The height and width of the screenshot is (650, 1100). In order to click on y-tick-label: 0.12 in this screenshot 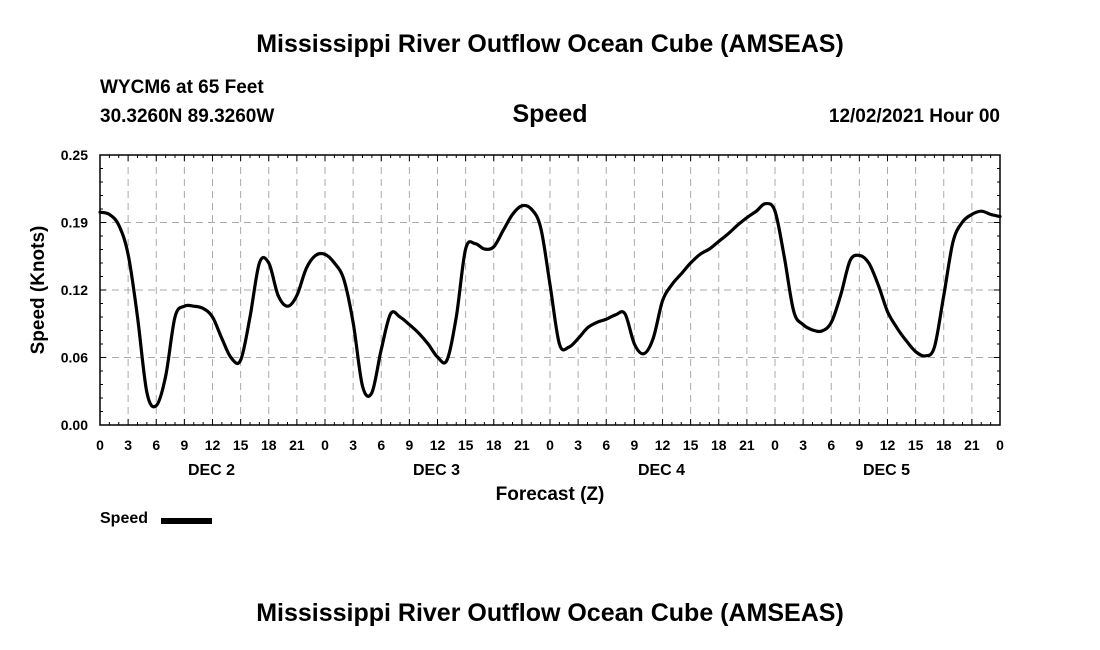, I will do `click(74, 290)`.